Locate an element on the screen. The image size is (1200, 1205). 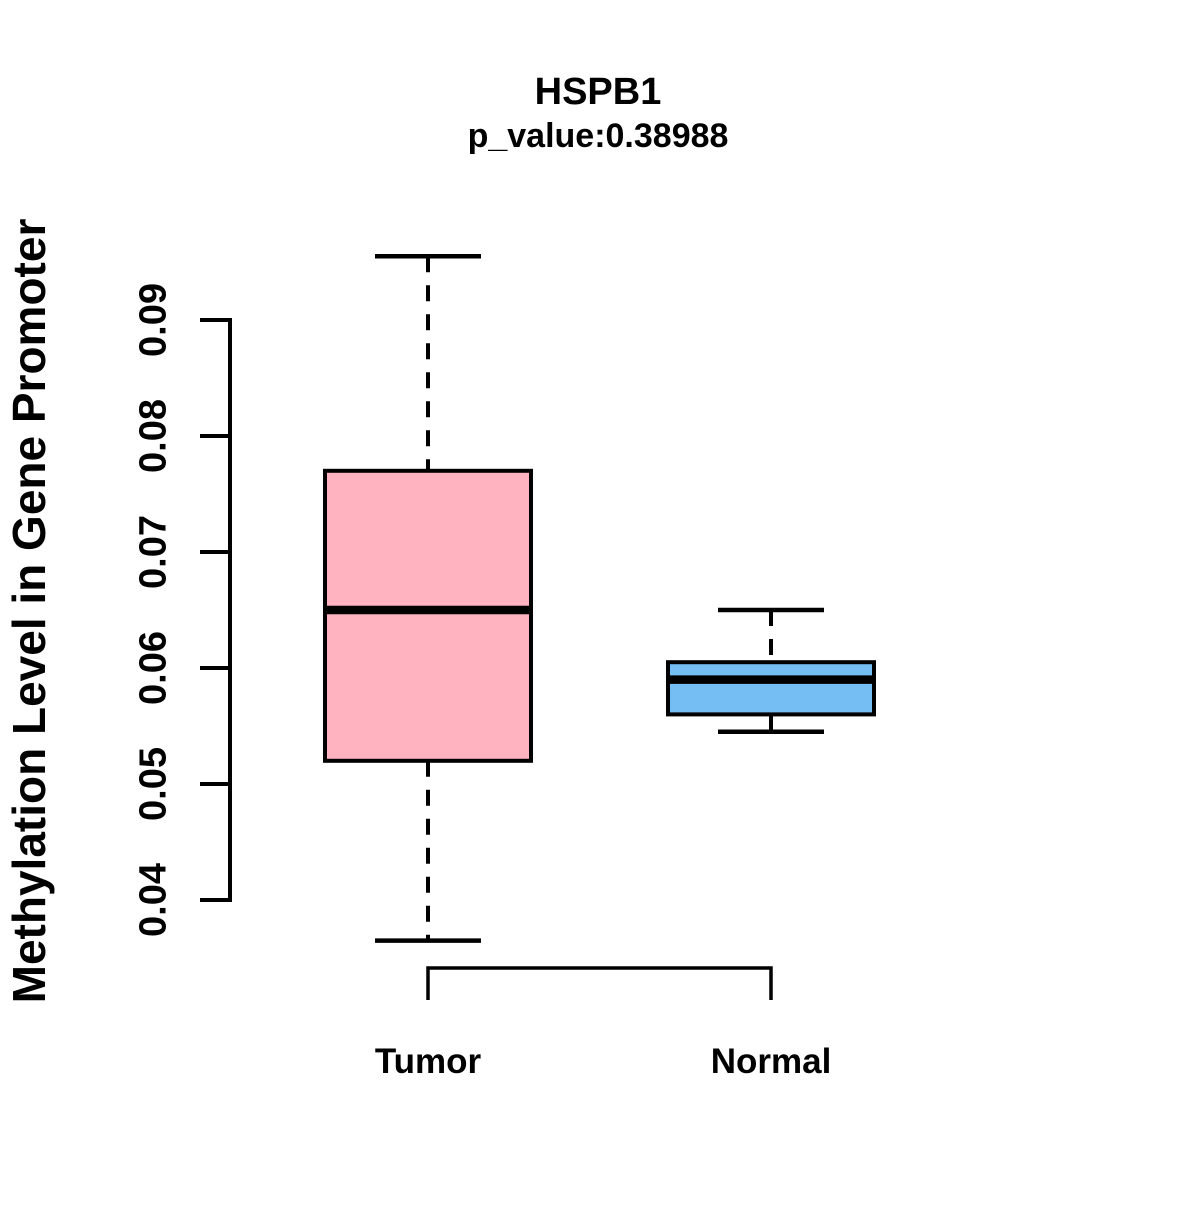
chart-title: HSPB1 is located at coordinates (598, 92).